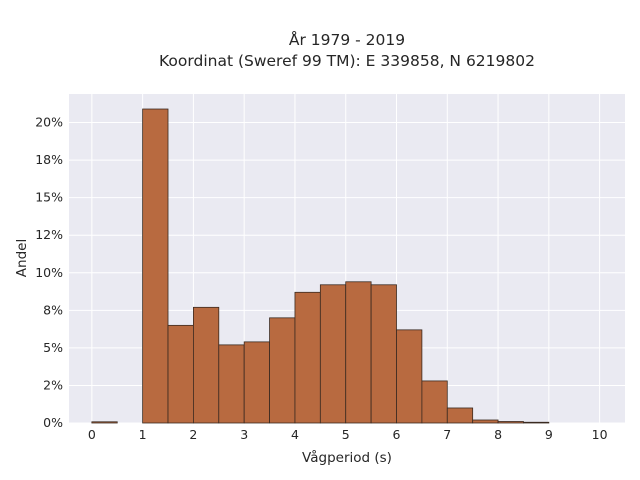 This screenshot has width=640, height=480. I want to click on y-tick-label: 20%, so click(49, 122).